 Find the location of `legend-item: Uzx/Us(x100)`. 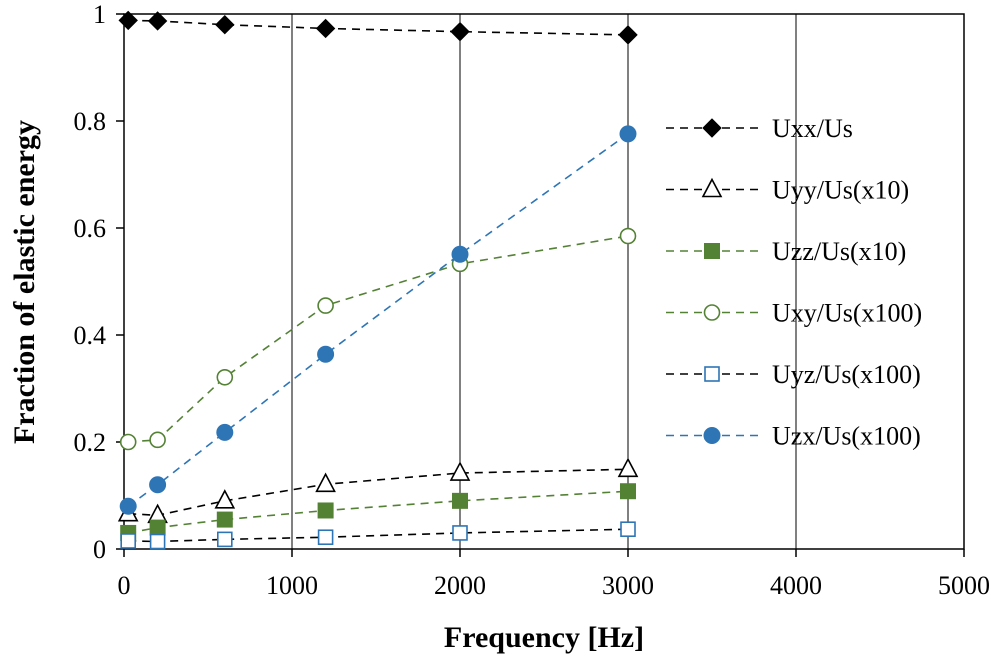

legend-item: Uzx/Us(x100) is located at coordinates (793, 436).